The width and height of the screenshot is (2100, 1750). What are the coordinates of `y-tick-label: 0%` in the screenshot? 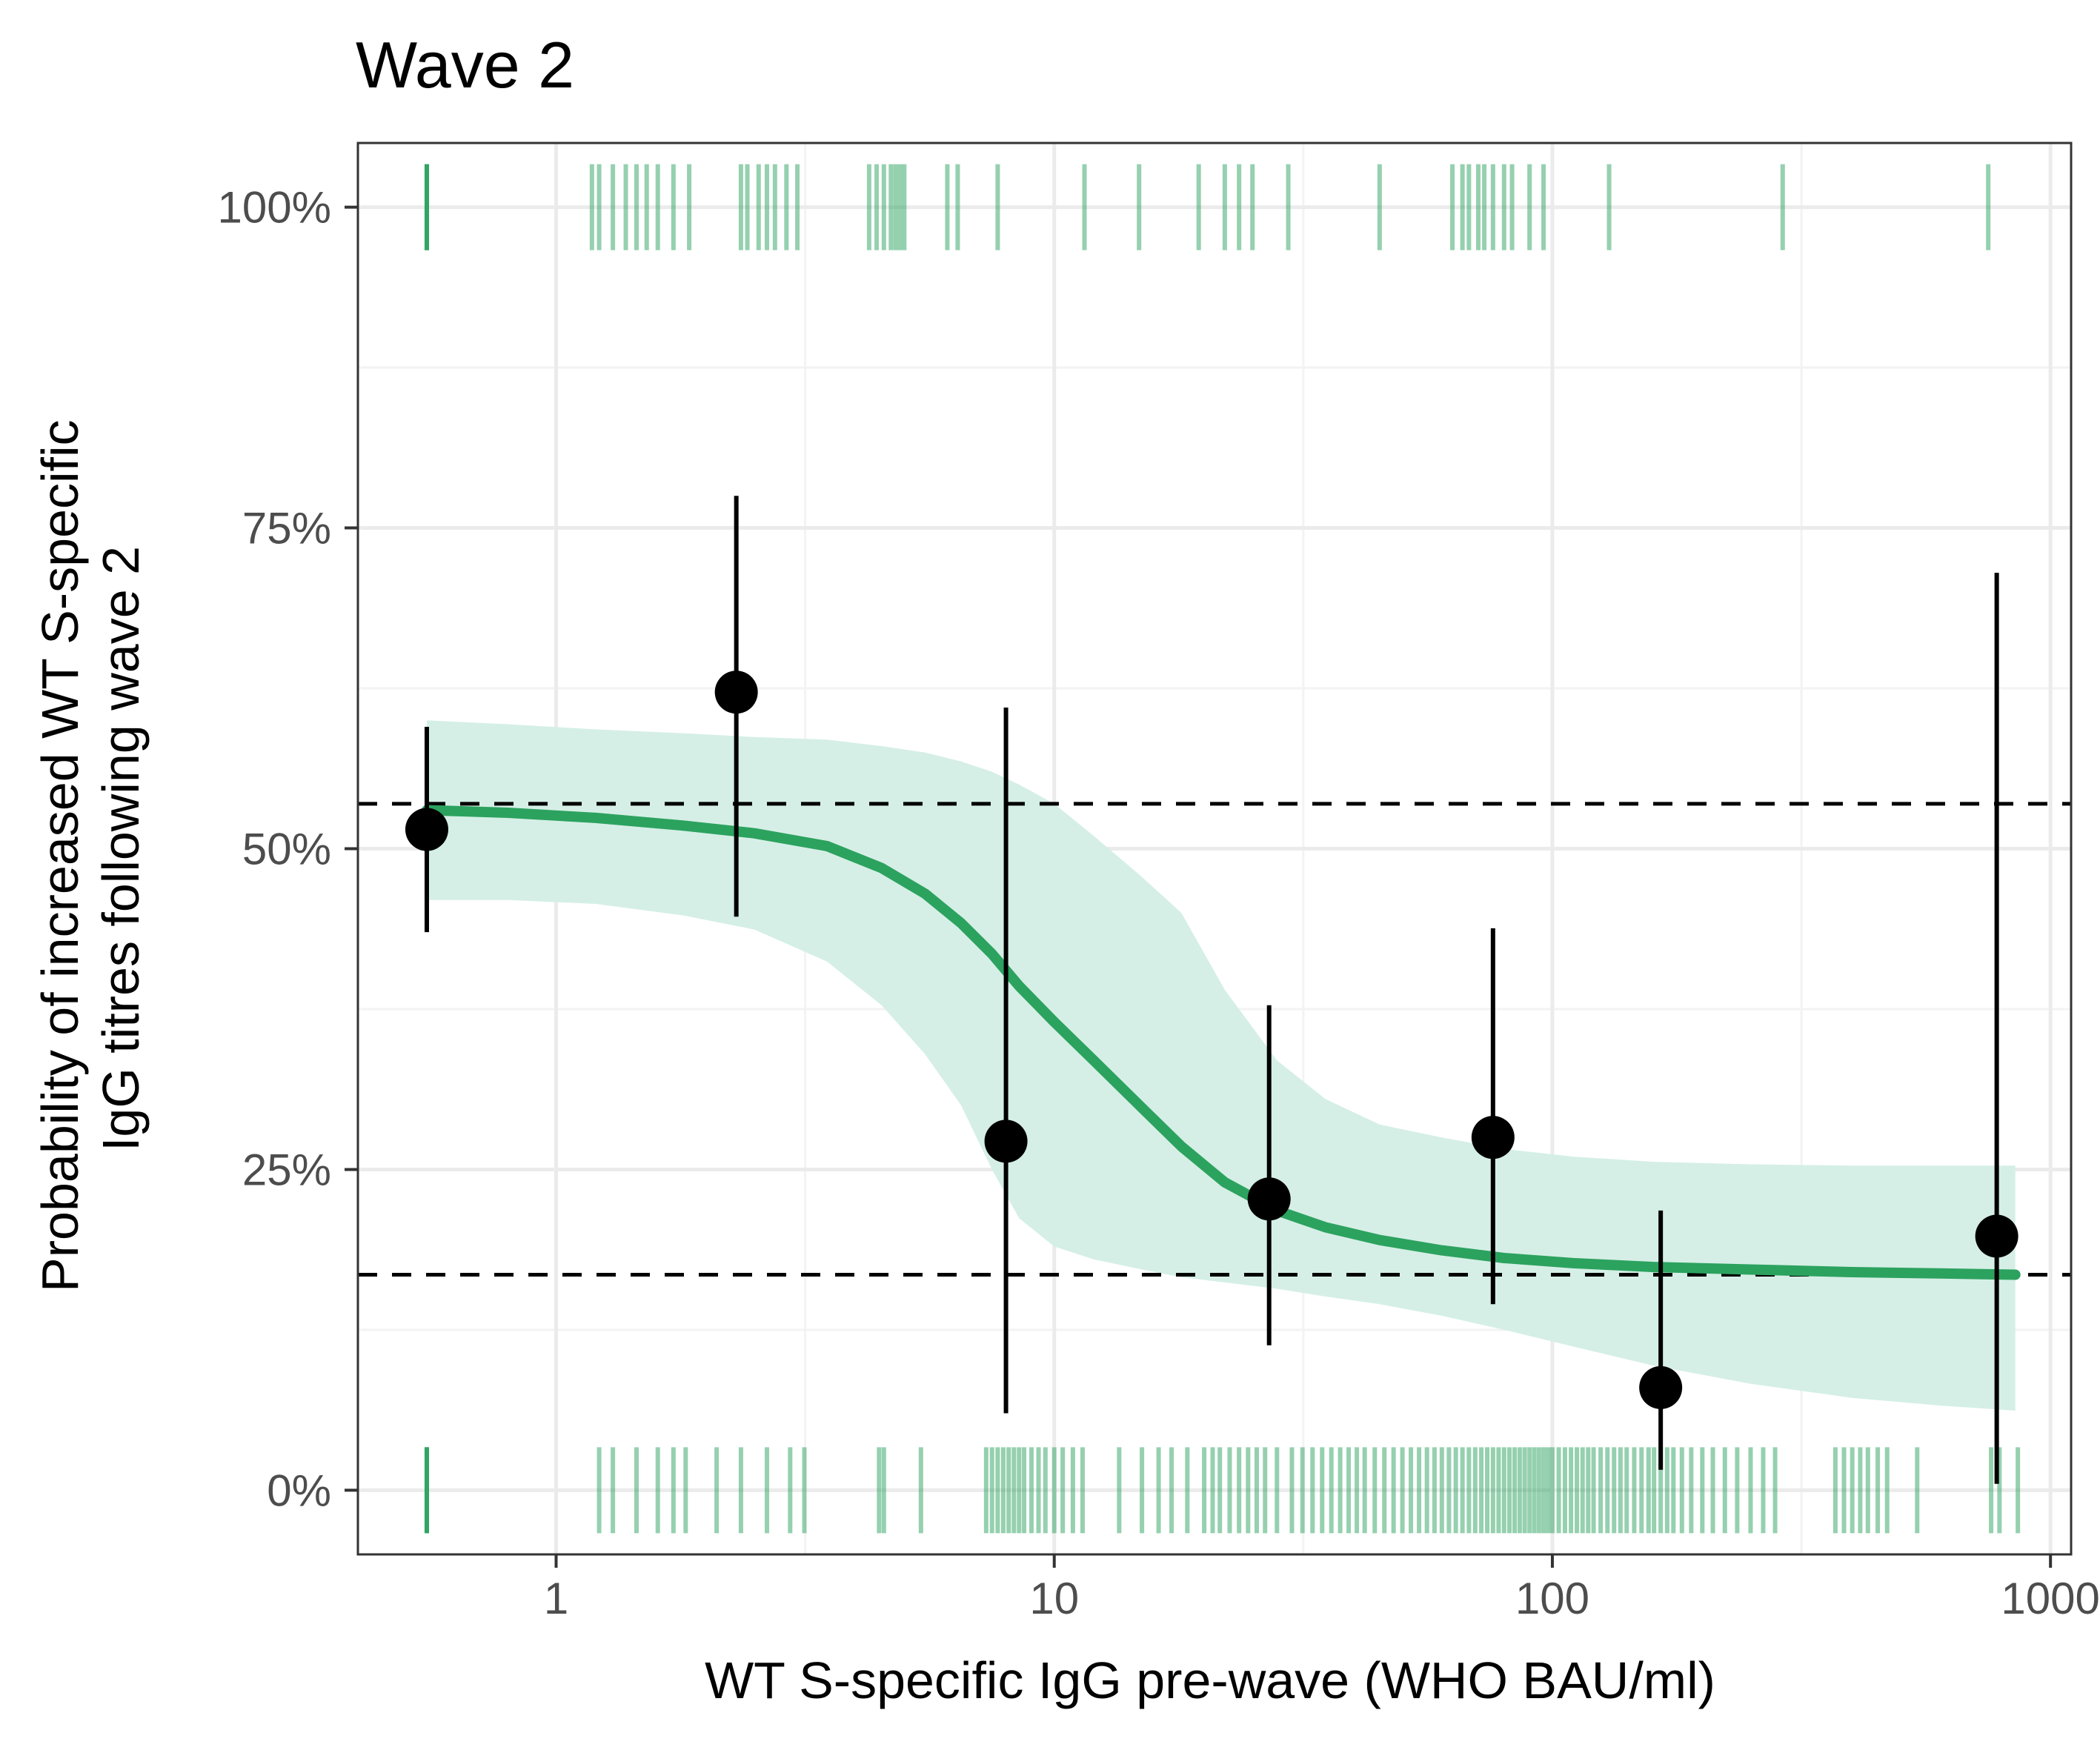 It's located at (299, 1490).